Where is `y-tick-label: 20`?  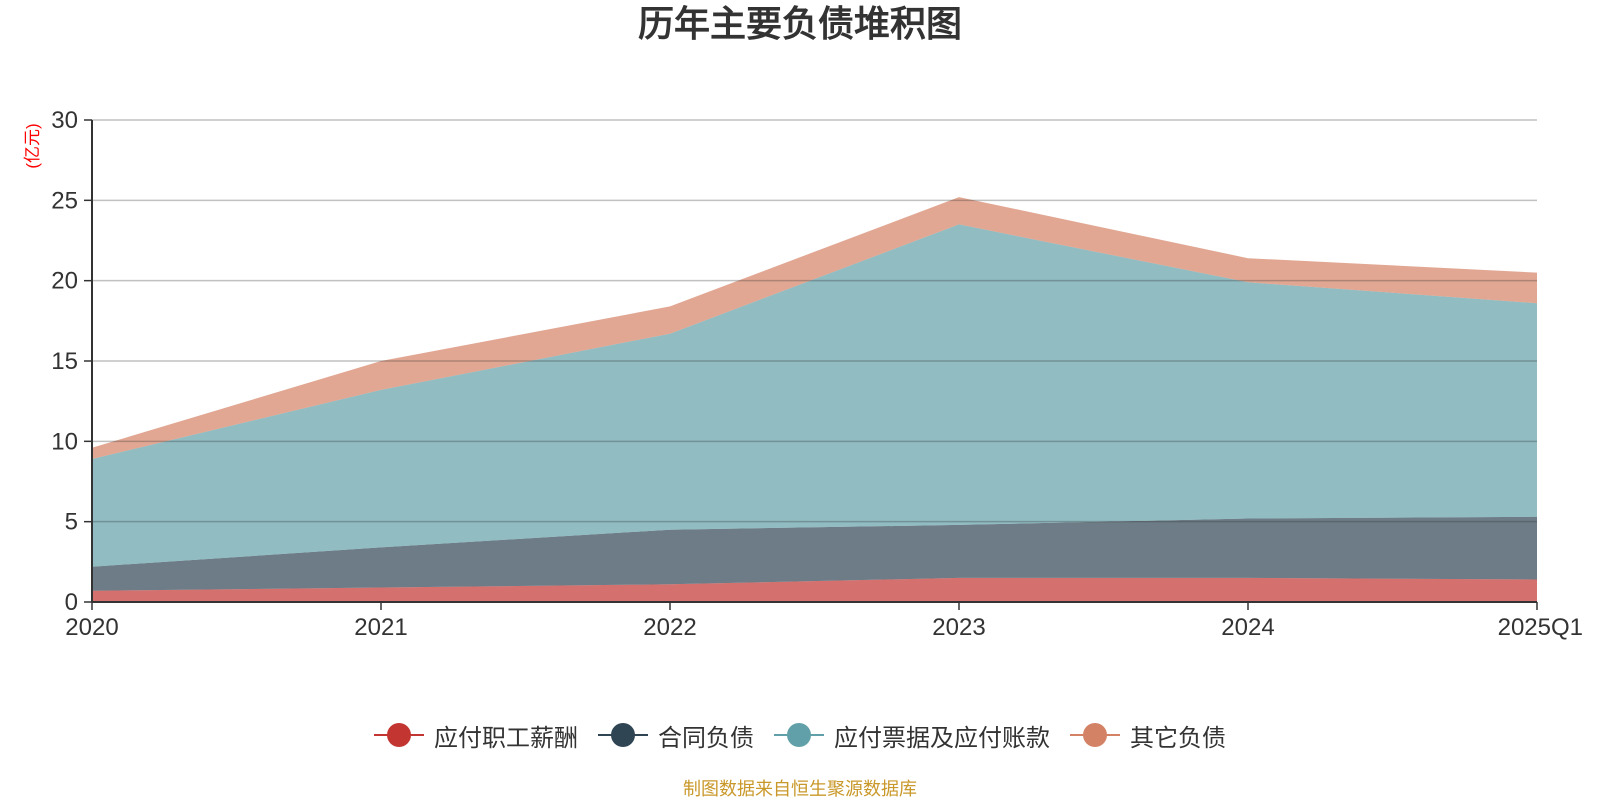
y-tick-label: 20 is located at coordinates (64, 281).